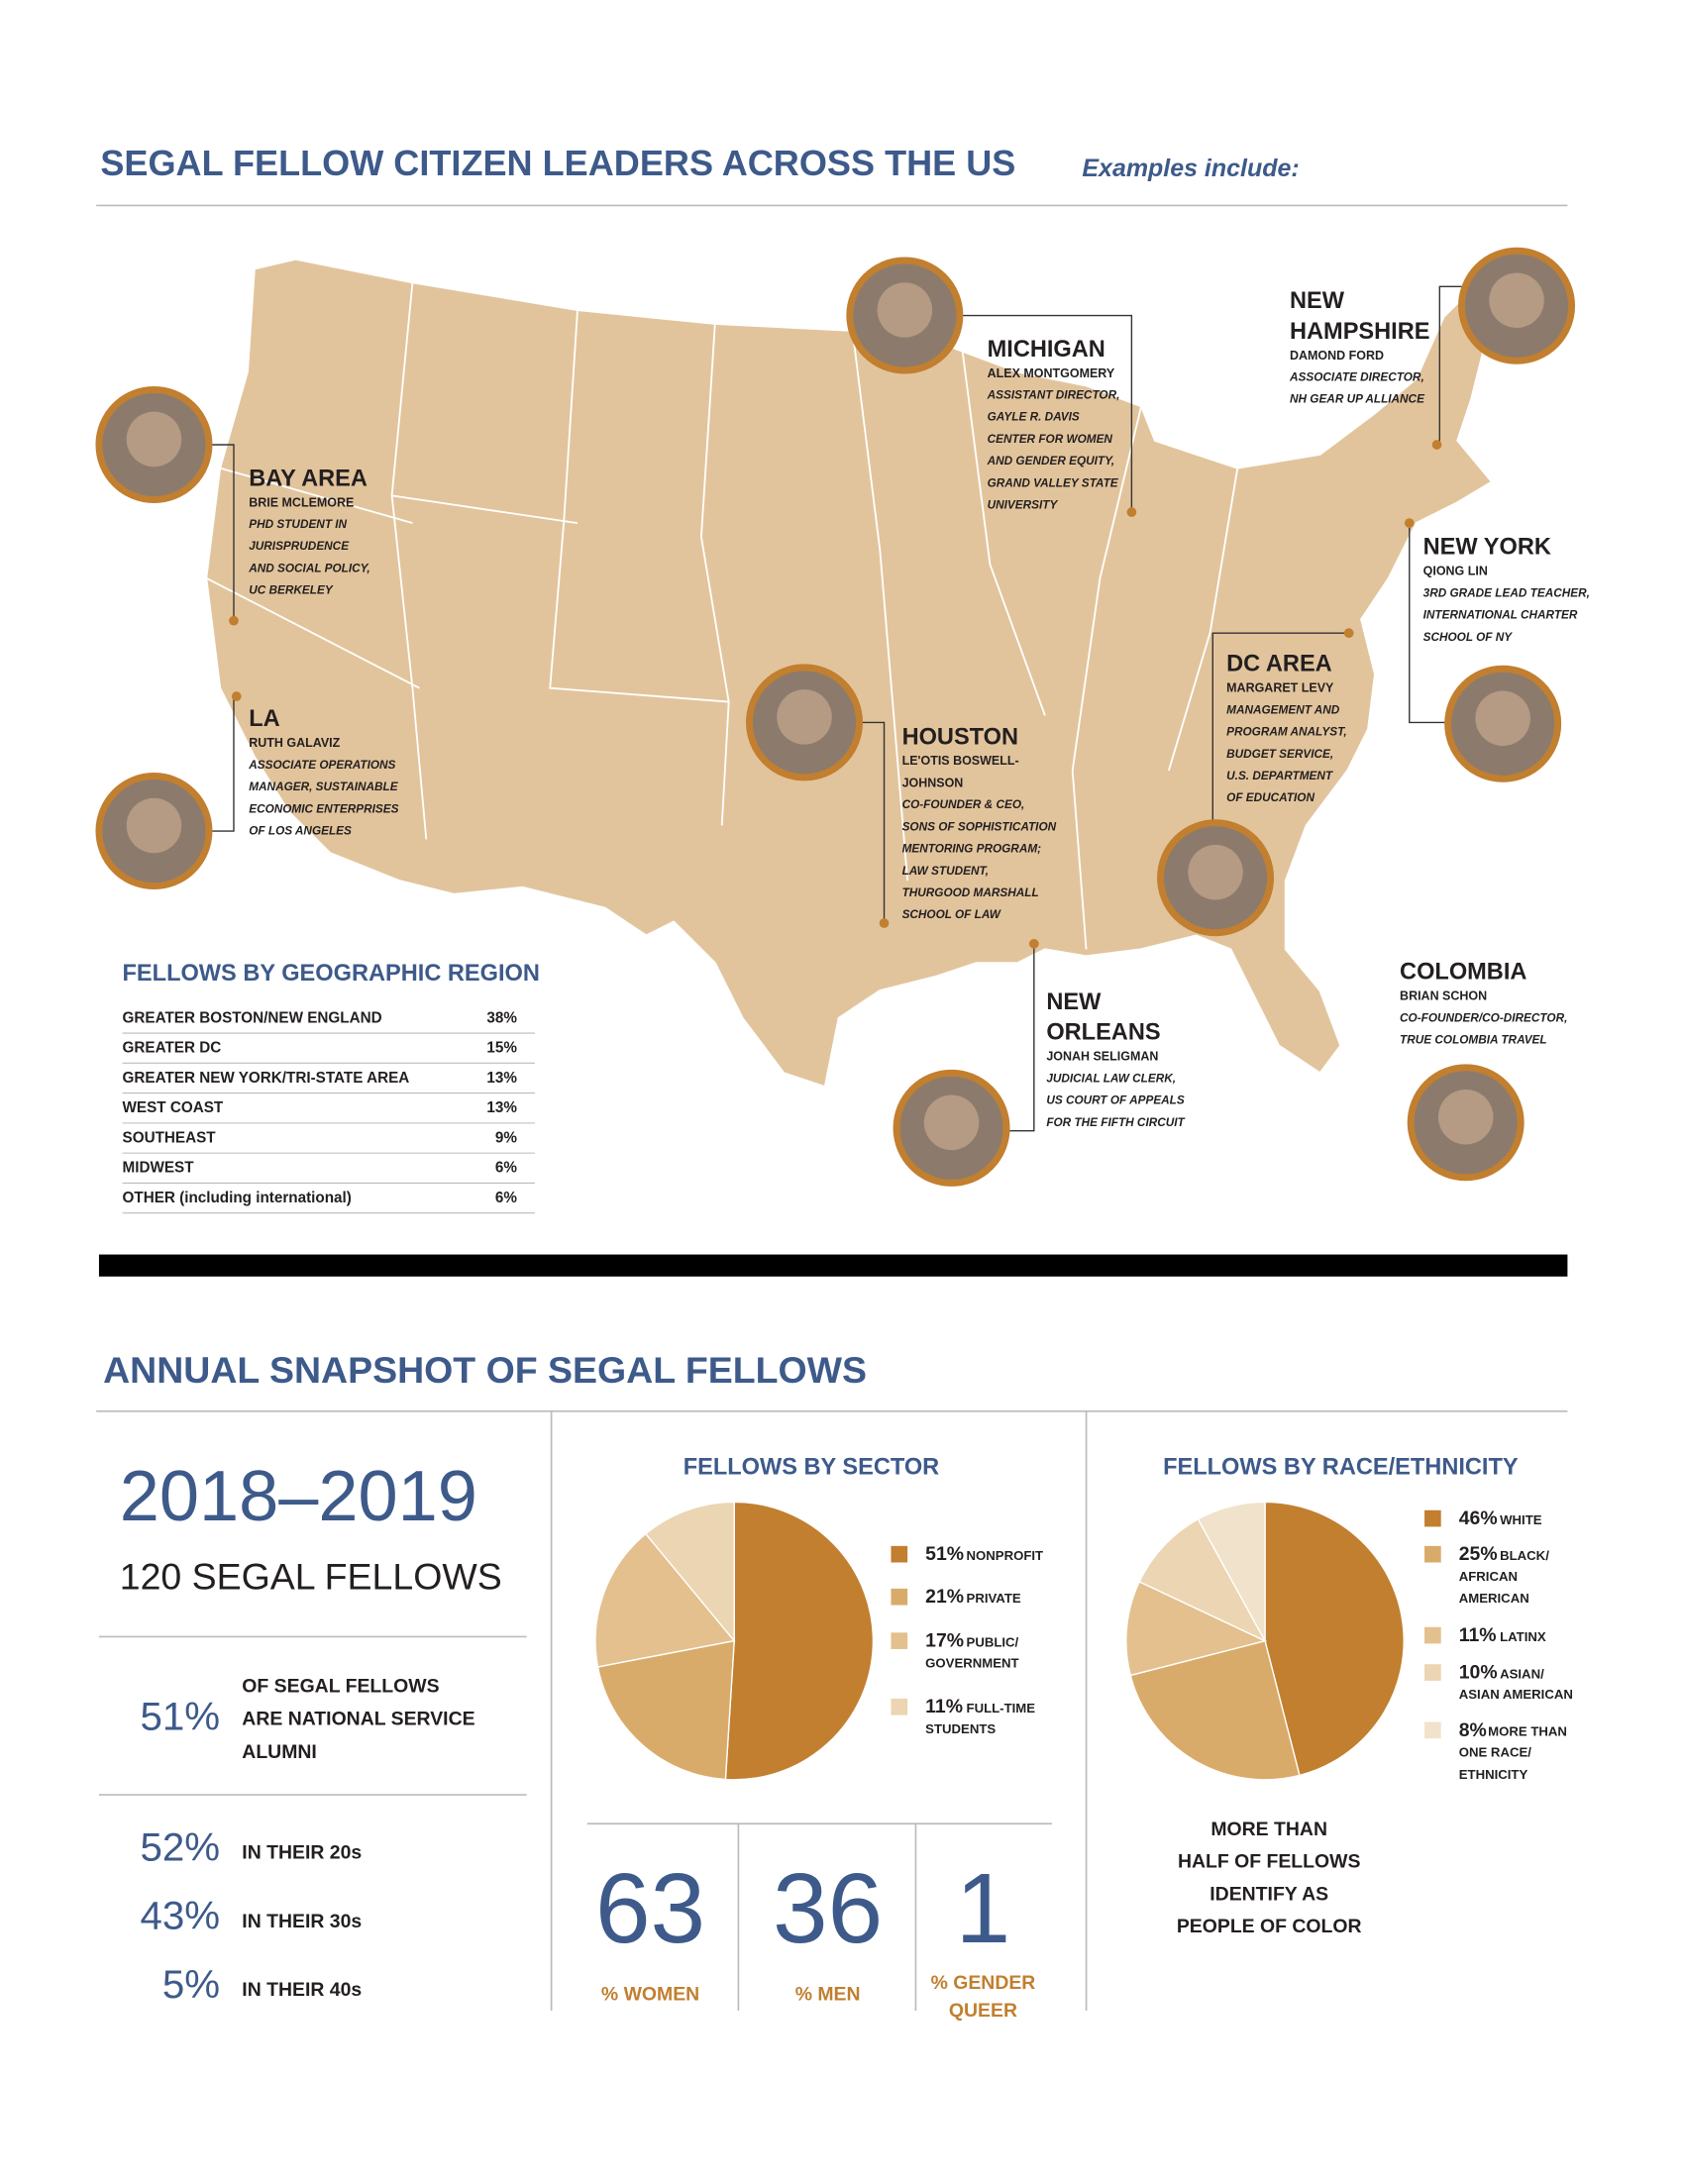 The height and width of the screenshot is (2184, 1683). Describe the element at coordinates (812, 1466) in the screenshot. I see `pie-title: FELLOWS BY SECTOR` at that location.